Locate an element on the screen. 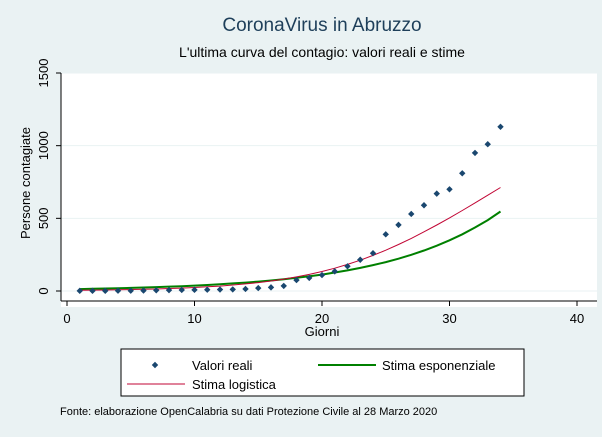 The width and height of the screenshot is (602, 437). y-tick-label-0: 0 is located at coordinates (43, 290).